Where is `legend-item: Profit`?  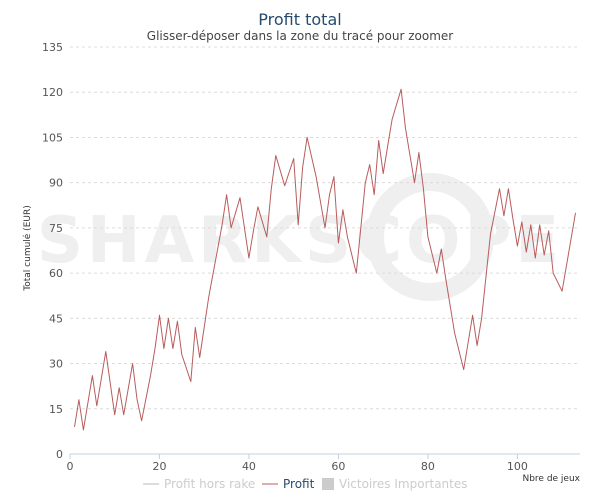 legend-item: Profit is located at coordinates (288, 484).